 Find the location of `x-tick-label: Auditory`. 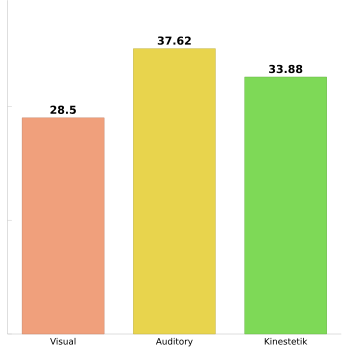

x-tick-label: Auditory is located at coordinates (174, 342).